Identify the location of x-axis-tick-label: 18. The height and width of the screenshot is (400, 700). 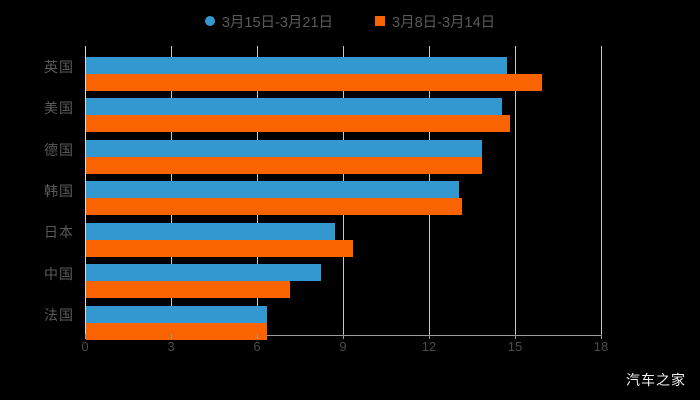
(601, 346).